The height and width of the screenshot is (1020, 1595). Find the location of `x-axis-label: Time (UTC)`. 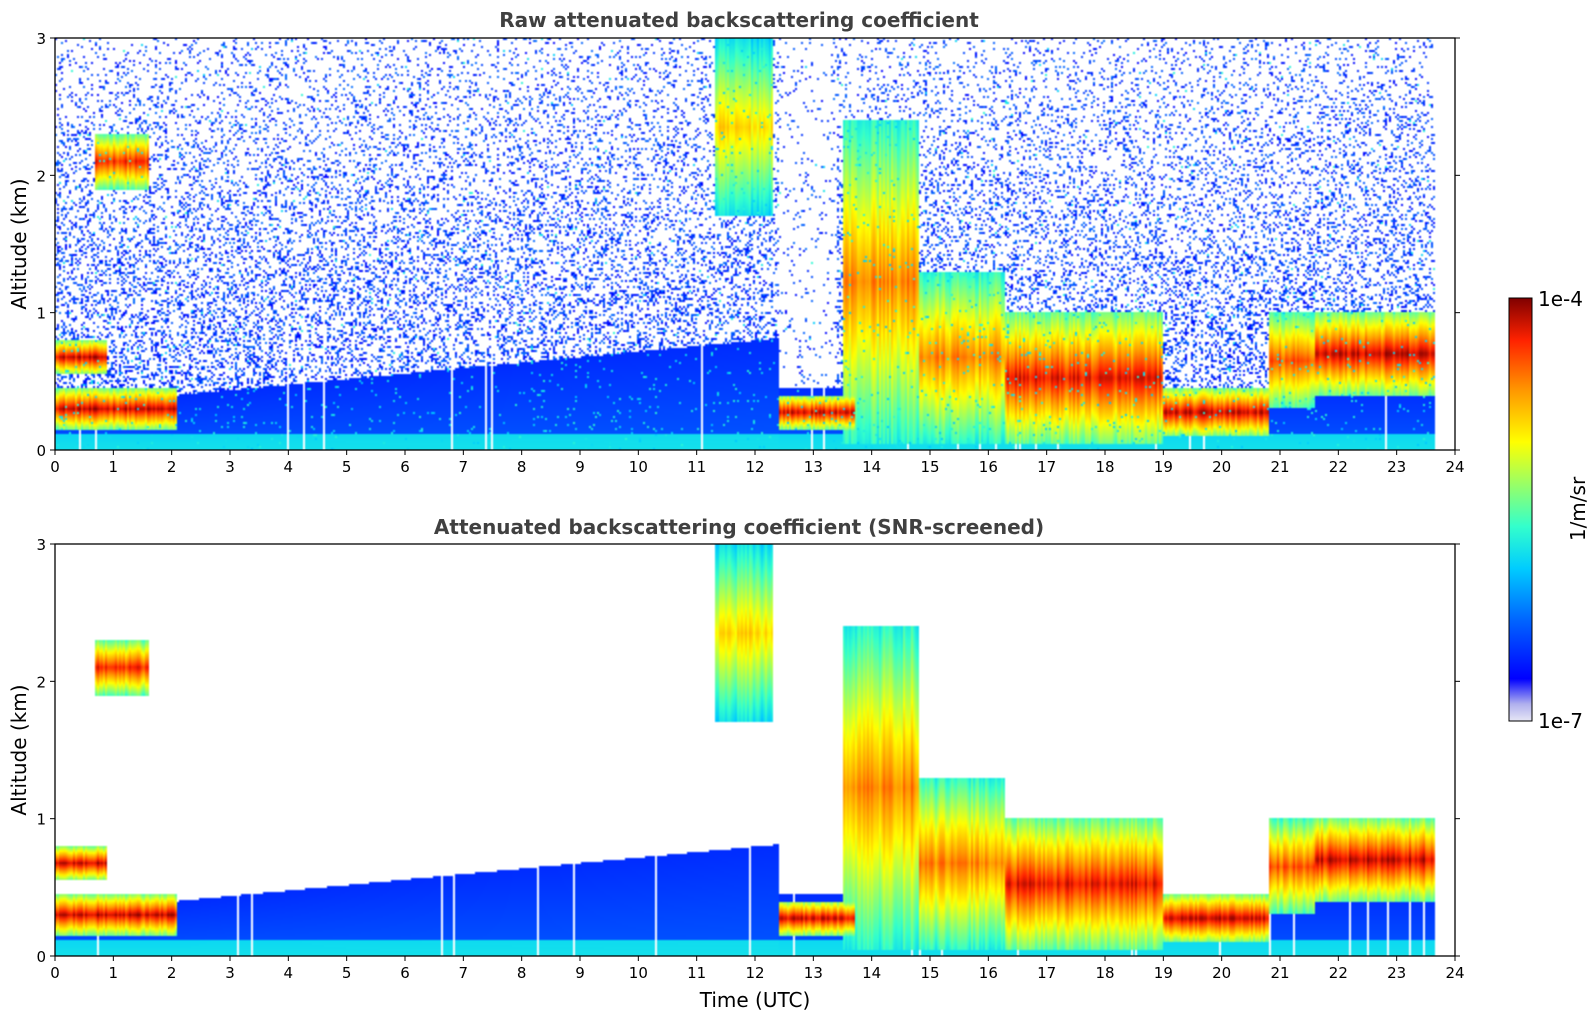

x-axis-label: Time (UTC) is located at coordinates (755, 1000).